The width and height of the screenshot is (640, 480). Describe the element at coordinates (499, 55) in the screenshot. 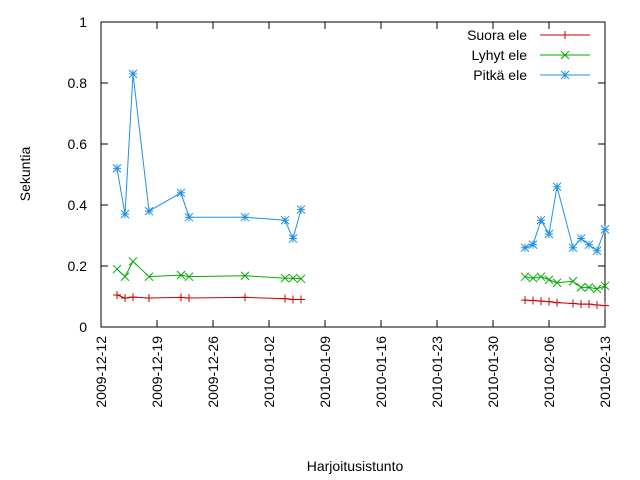

I see `legend-label: Lyhyt ele` at that location.